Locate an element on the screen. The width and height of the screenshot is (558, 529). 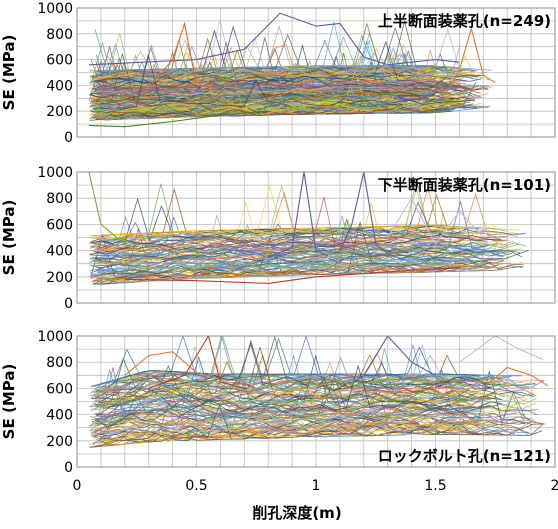
x-tick-label: 0.5 is located at coordinates (196, 486).